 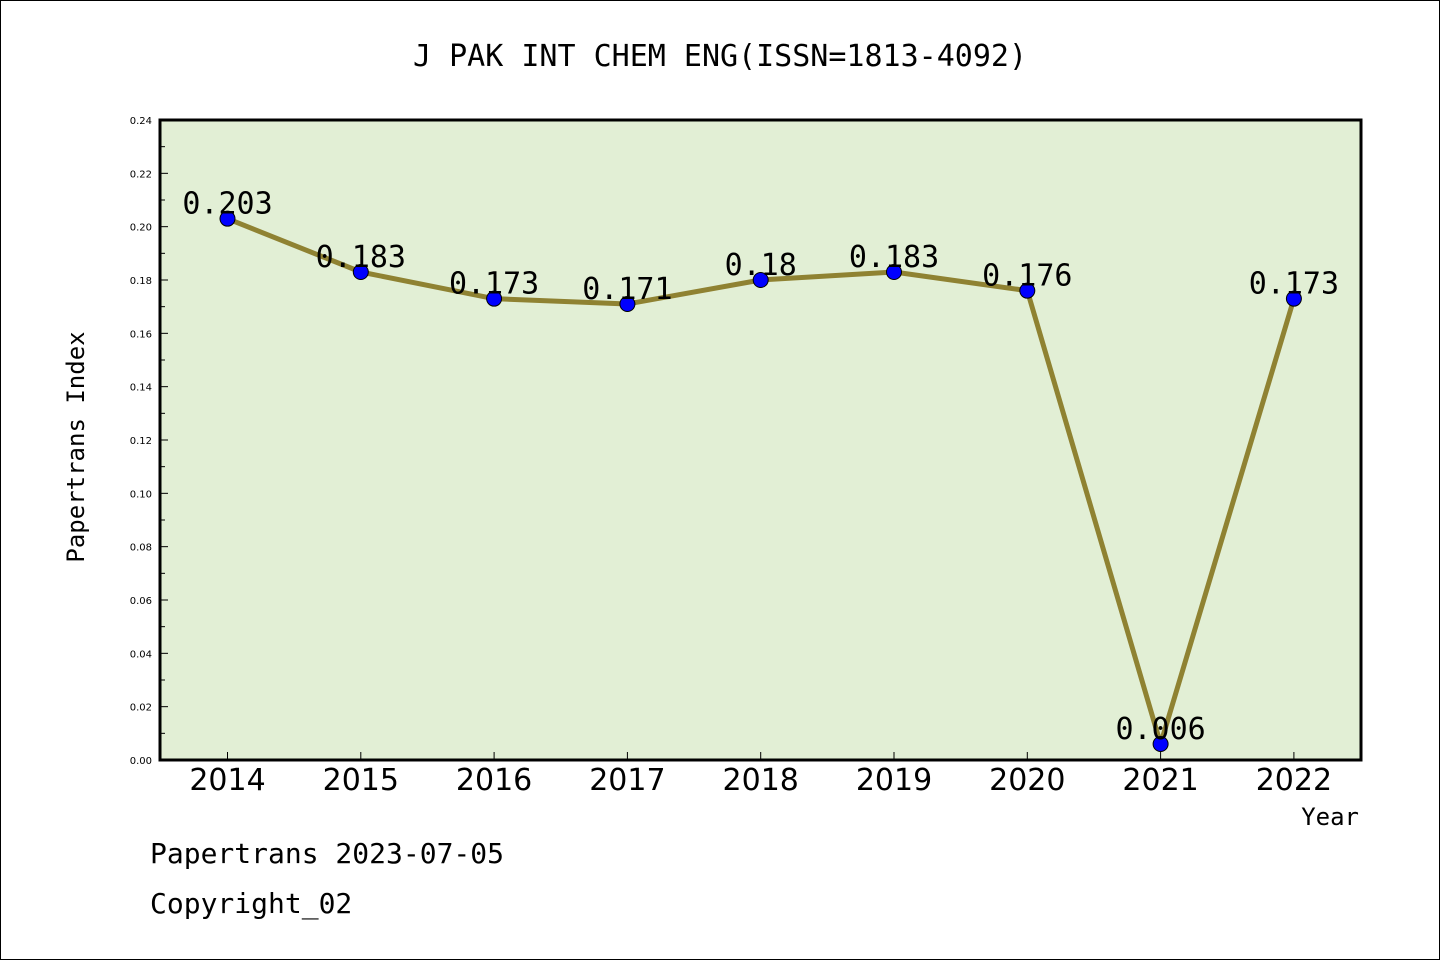 I want to click on data-label: 0.203, so click(x=227, y=204).